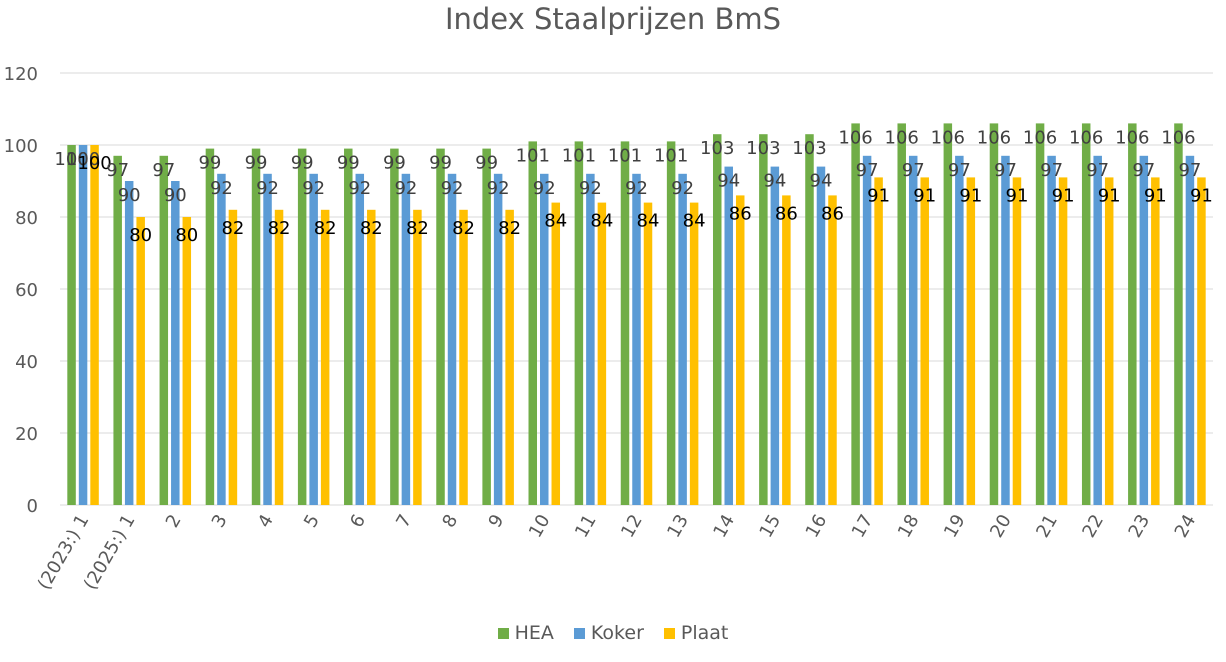  Describe the element at coordinates (613, 19) in the screenshot. I see `chart-title: Index Staalprijzen BmS` at that location.